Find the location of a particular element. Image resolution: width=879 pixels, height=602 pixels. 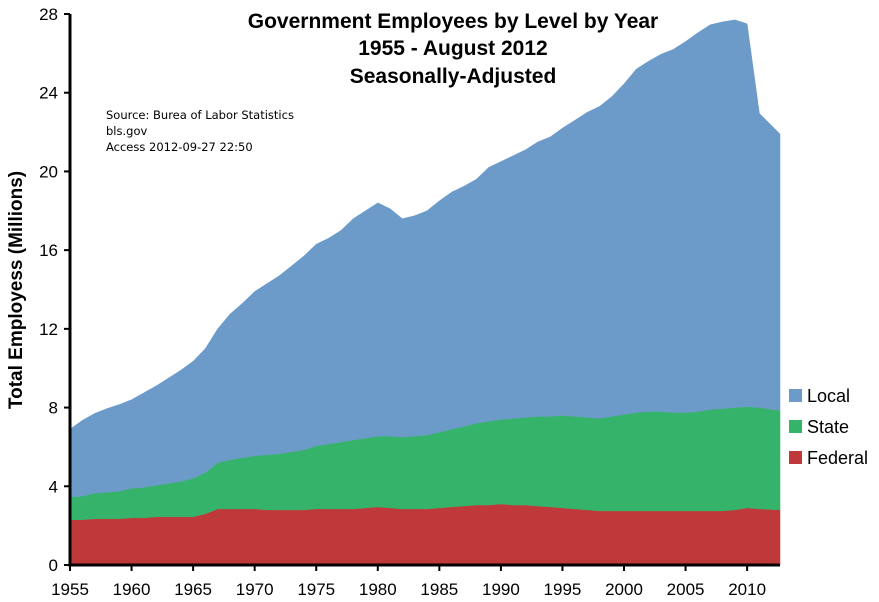

legend-swatch-local is located at coordinates (795, 395).